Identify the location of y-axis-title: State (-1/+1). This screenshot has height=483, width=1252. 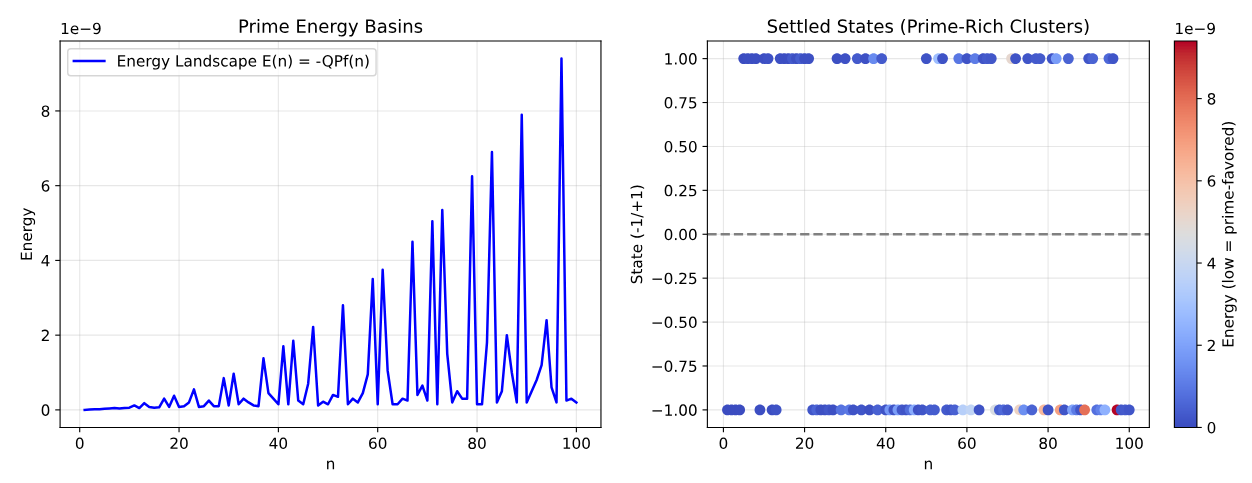
(637, 234).